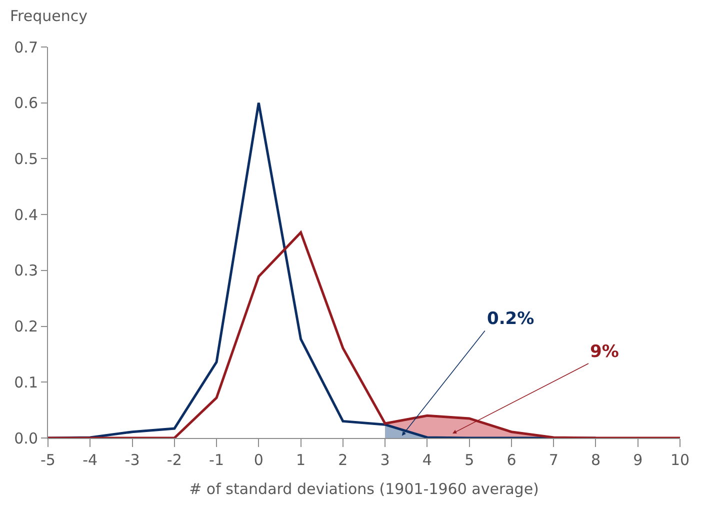 This screenshot has height=508, width=702. Describe the element at coordinates (26, 438) in the screenshot. I see `y-tick-label: 0.0` at that location.